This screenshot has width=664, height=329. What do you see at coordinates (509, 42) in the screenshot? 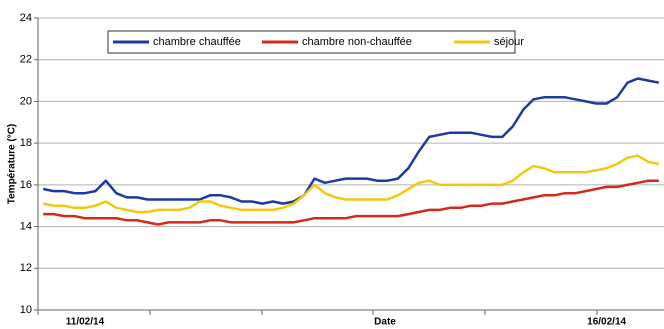
I see `legend-label: séjour` at bounding box center [509, 42].